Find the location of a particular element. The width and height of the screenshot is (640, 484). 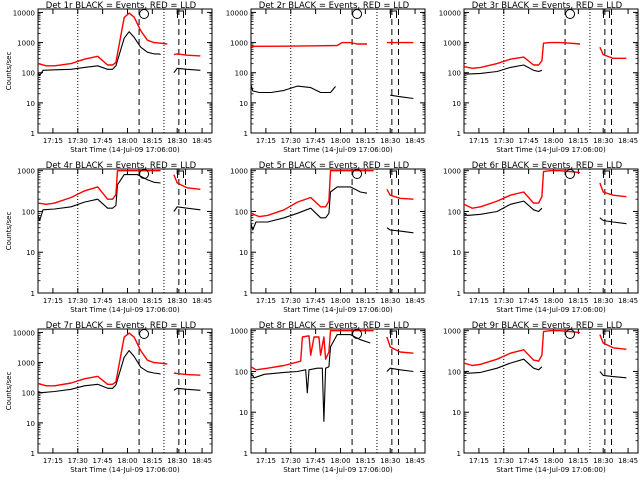

chart-title: Det 5r BLACK = Events, RED = LLD is located at coordinates (334, 166).